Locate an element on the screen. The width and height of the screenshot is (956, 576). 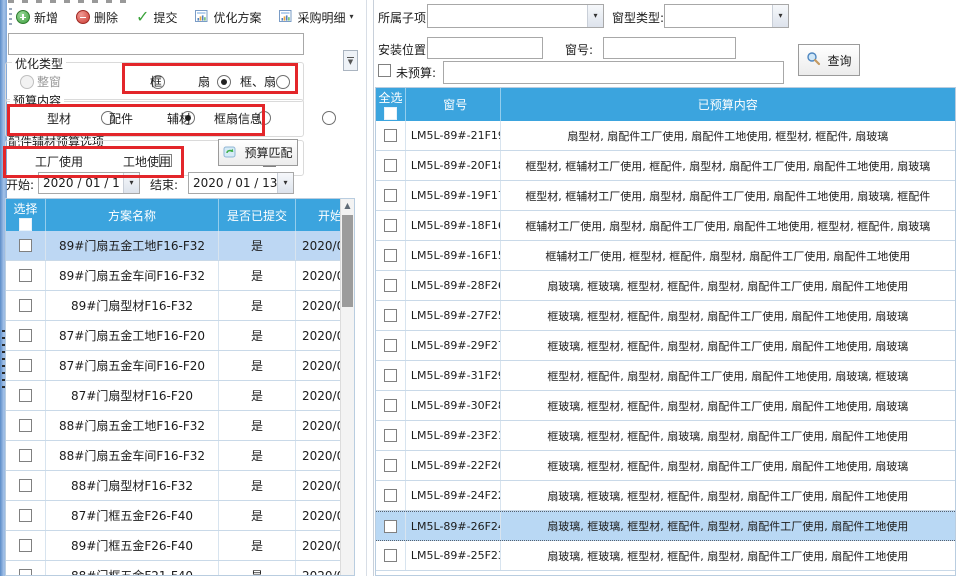
date-start-picker: 2020 / 01 / 1 ▾ is located at coordinates (89, 183).